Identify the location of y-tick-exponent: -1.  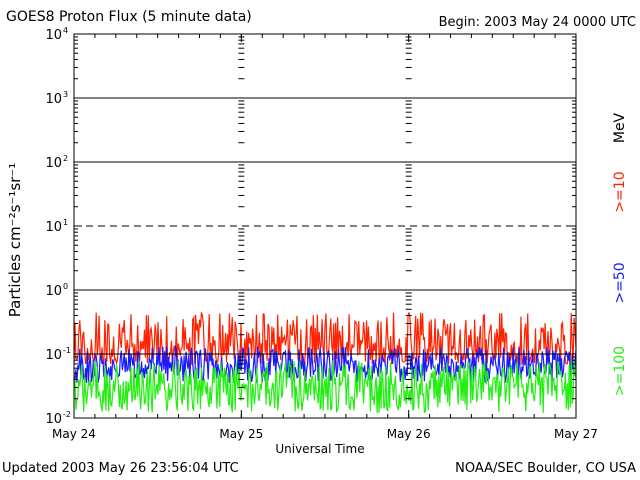
(67, 350).